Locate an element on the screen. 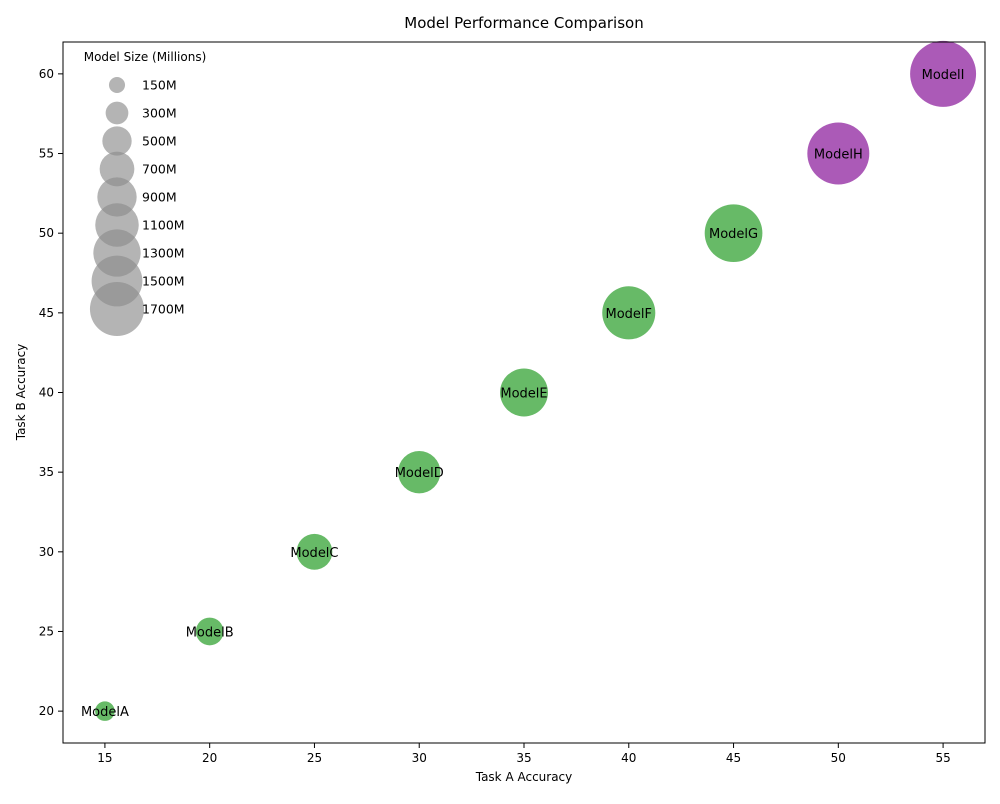 This screenshot has width=1000, height=804. point-label: ModelG is located at coordinates (733, 234).